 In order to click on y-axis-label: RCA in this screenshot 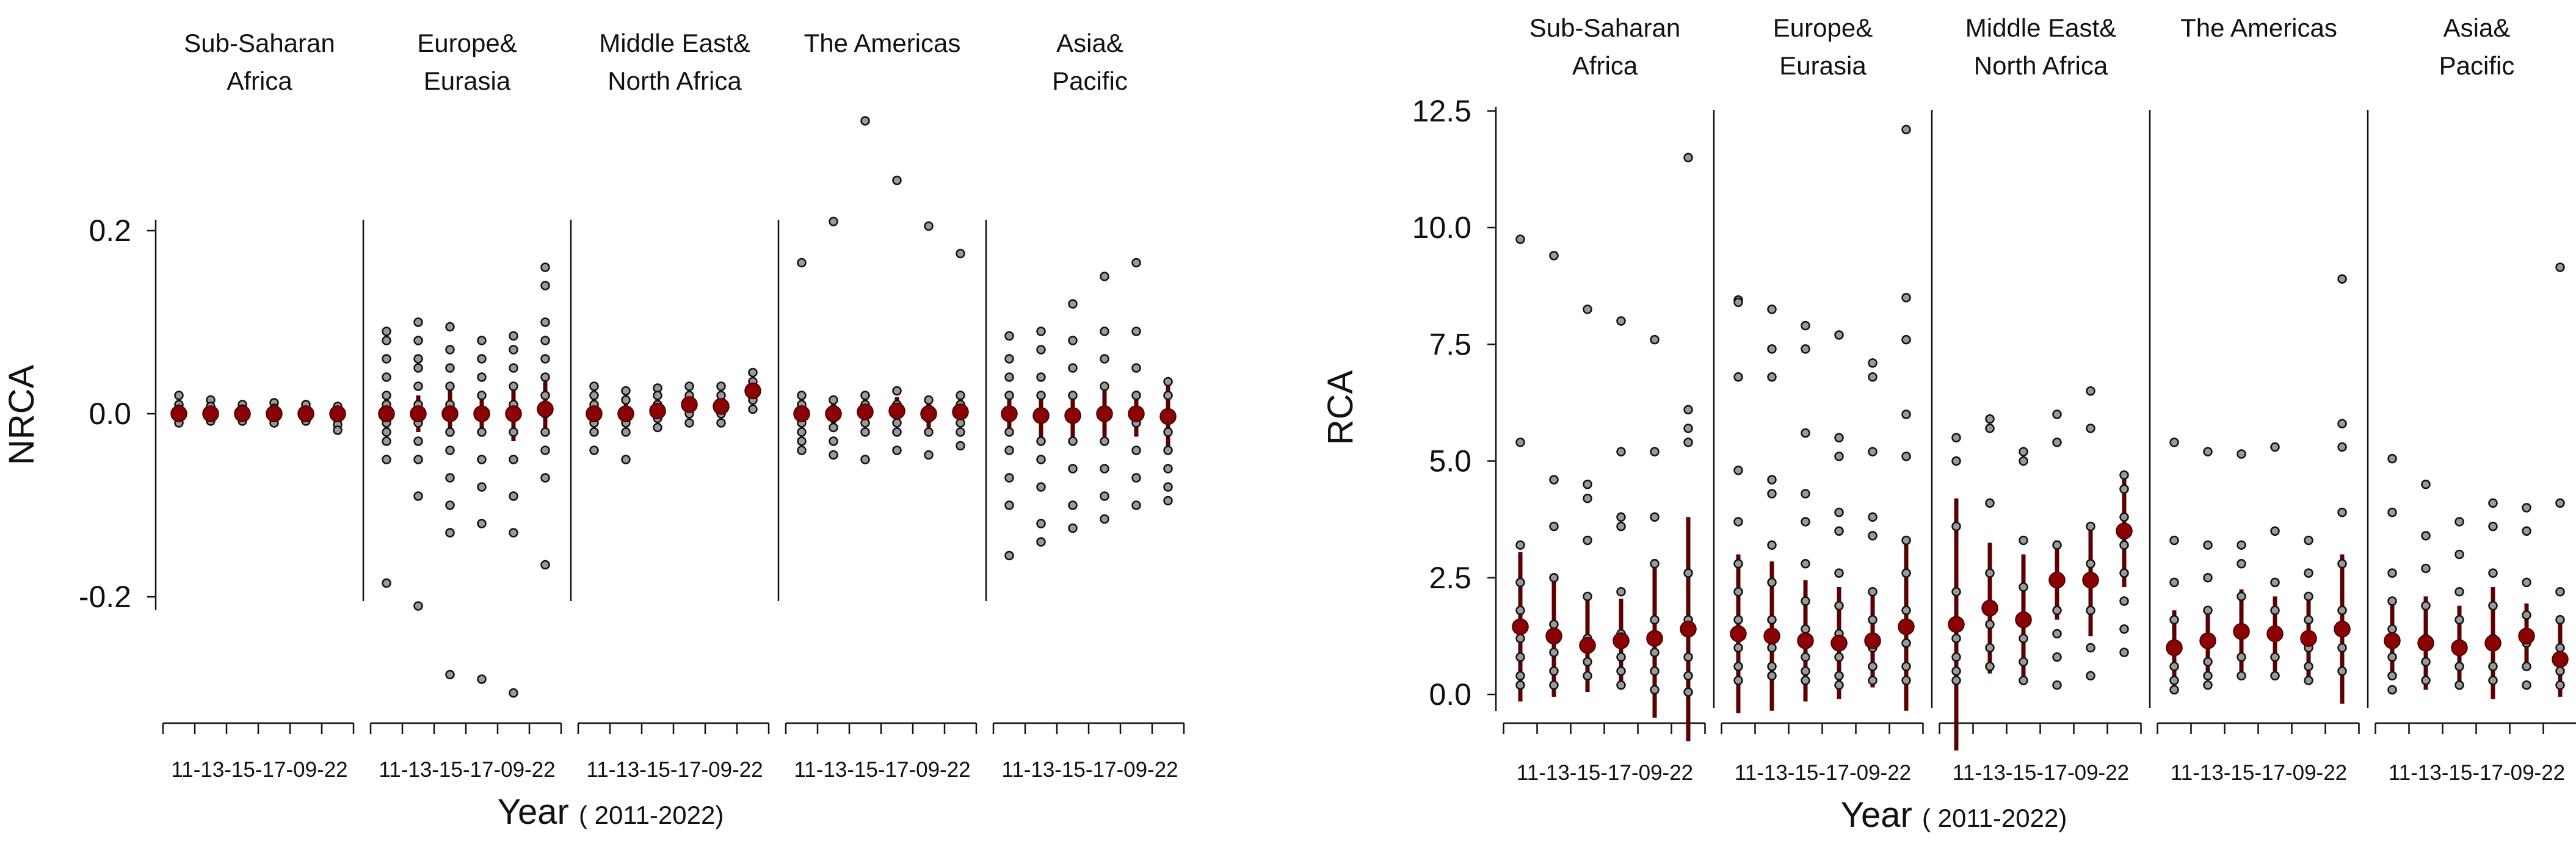, I will do `click(1340, 408)`.